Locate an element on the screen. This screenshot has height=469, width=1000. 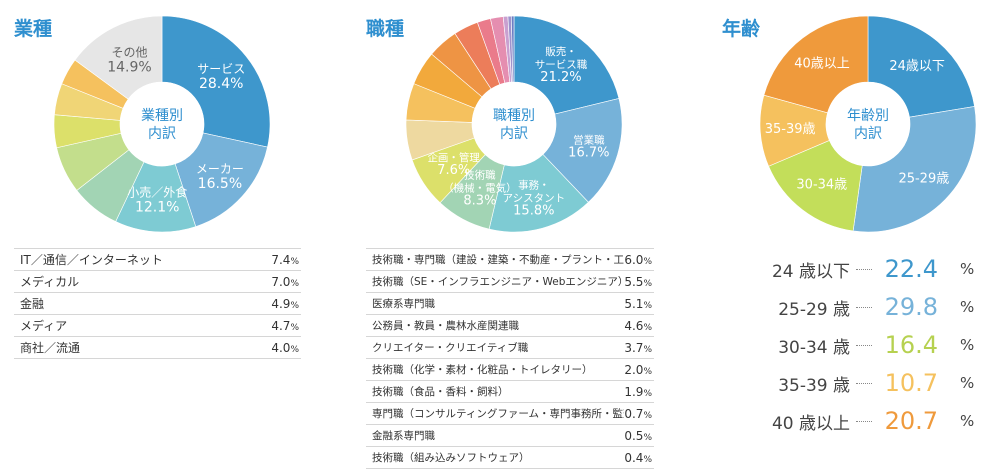
table-row: 技術職（SE・インフラエンジニア・Webエンジニア） 5.5% is located at coordinates (510, 282).